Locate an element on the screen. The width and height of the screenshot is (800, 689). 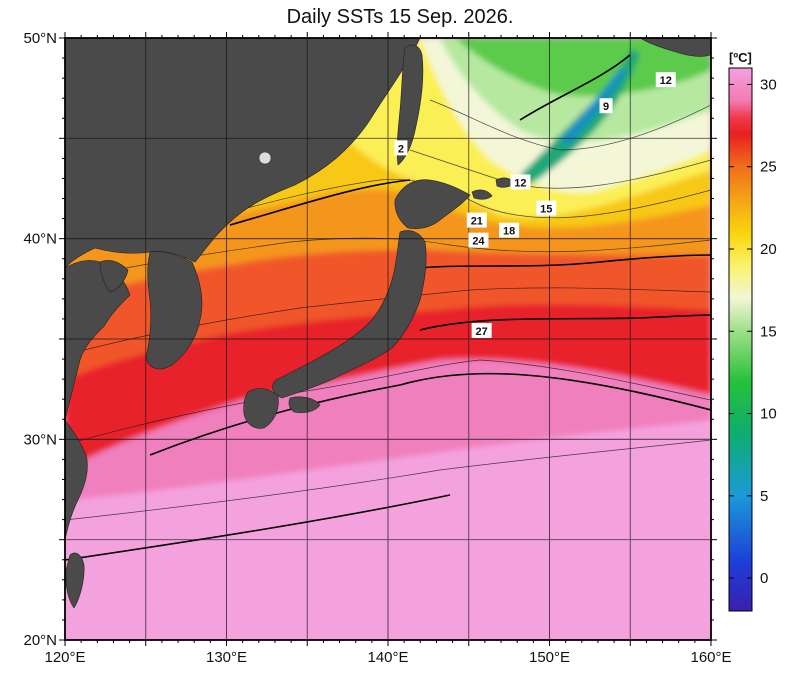
isotherm-label: 24 is located at coordinates (478, 240).